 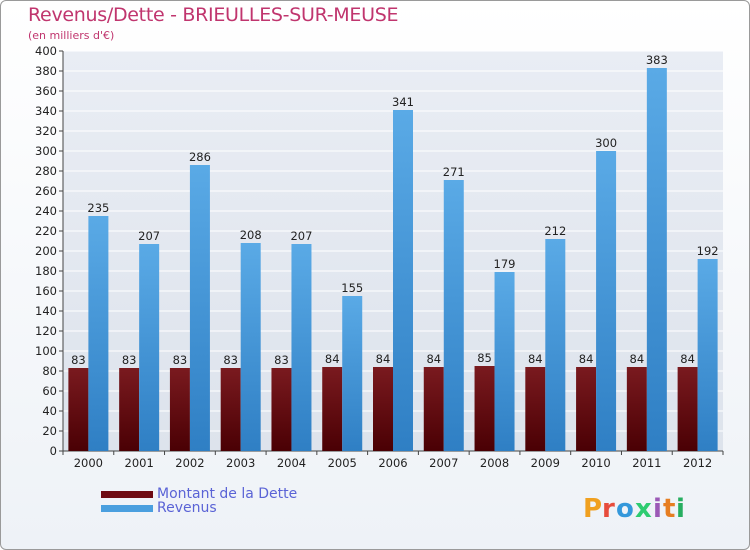 I want to click on proxiti-logo: P r o x i t i, so click(x=634, y=509).